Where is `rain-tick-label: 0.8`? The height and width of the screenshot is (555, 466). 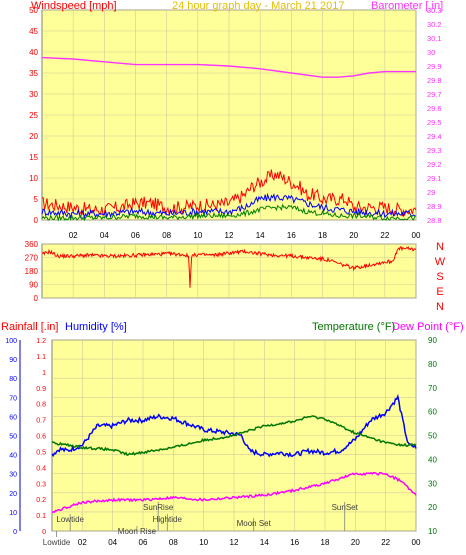 rain-tick-label: 0.8 is located at coordinates (41, 405).